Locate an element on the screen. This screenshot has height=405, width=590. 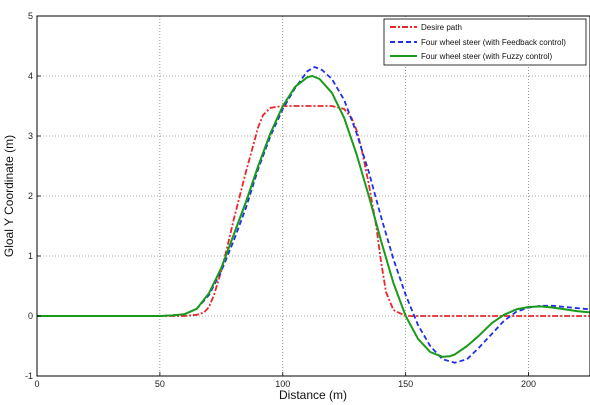
y-axis-label: Gloal Y Coordinate (m) is located at coordinates (9, 196).